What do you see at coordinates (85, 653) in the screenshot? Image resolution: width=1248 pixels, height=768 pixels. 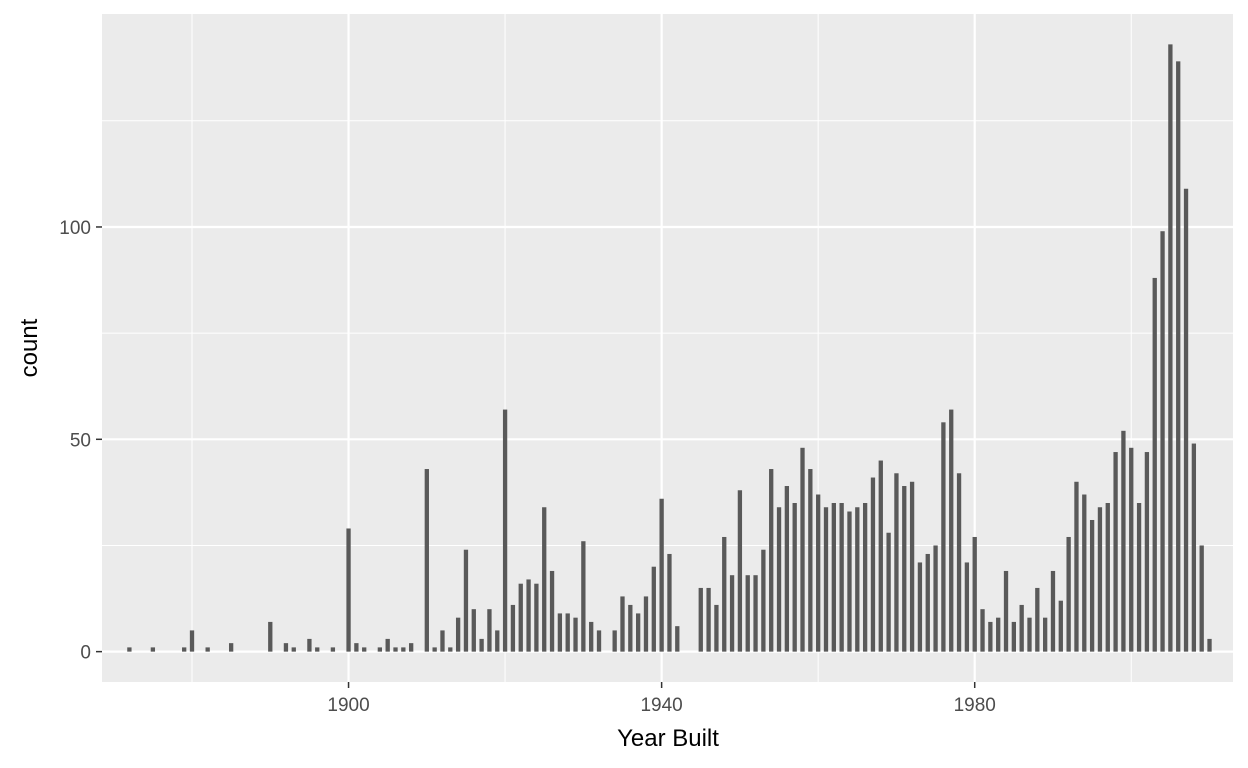 I see `y-tick-label: 0` at bounding box center [85, 653].